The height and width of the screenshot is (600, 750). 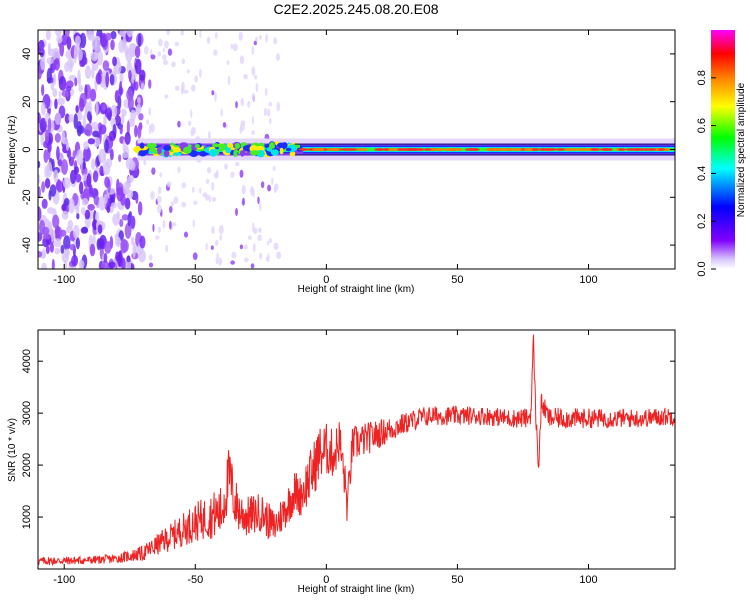 What do you see at coordinates (588, 280) in the screenshot?
I see `x-tick-label: 100` at bounding box center [588, 280].